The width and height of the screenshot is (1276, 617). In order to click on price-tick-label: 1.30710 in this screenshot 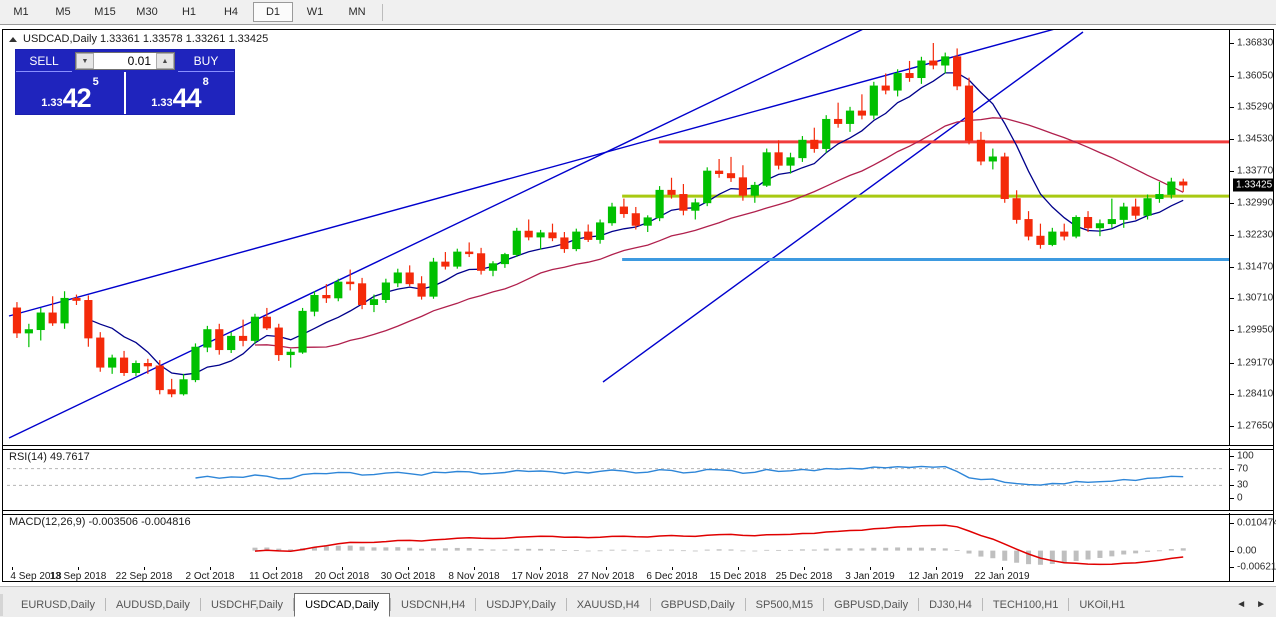, I will do `click(1255, 298)`.